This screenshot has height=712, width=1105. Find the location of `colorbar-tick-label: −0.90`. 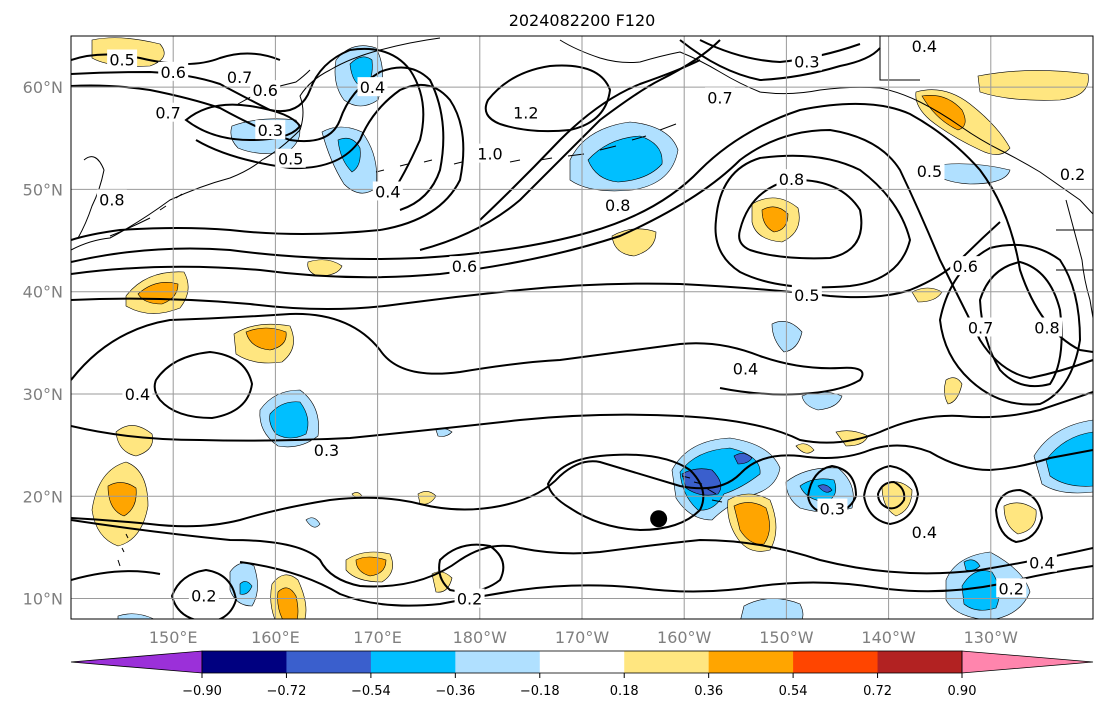

colorbar-tick-label: −0.90 is located at coordinates (202, 691).